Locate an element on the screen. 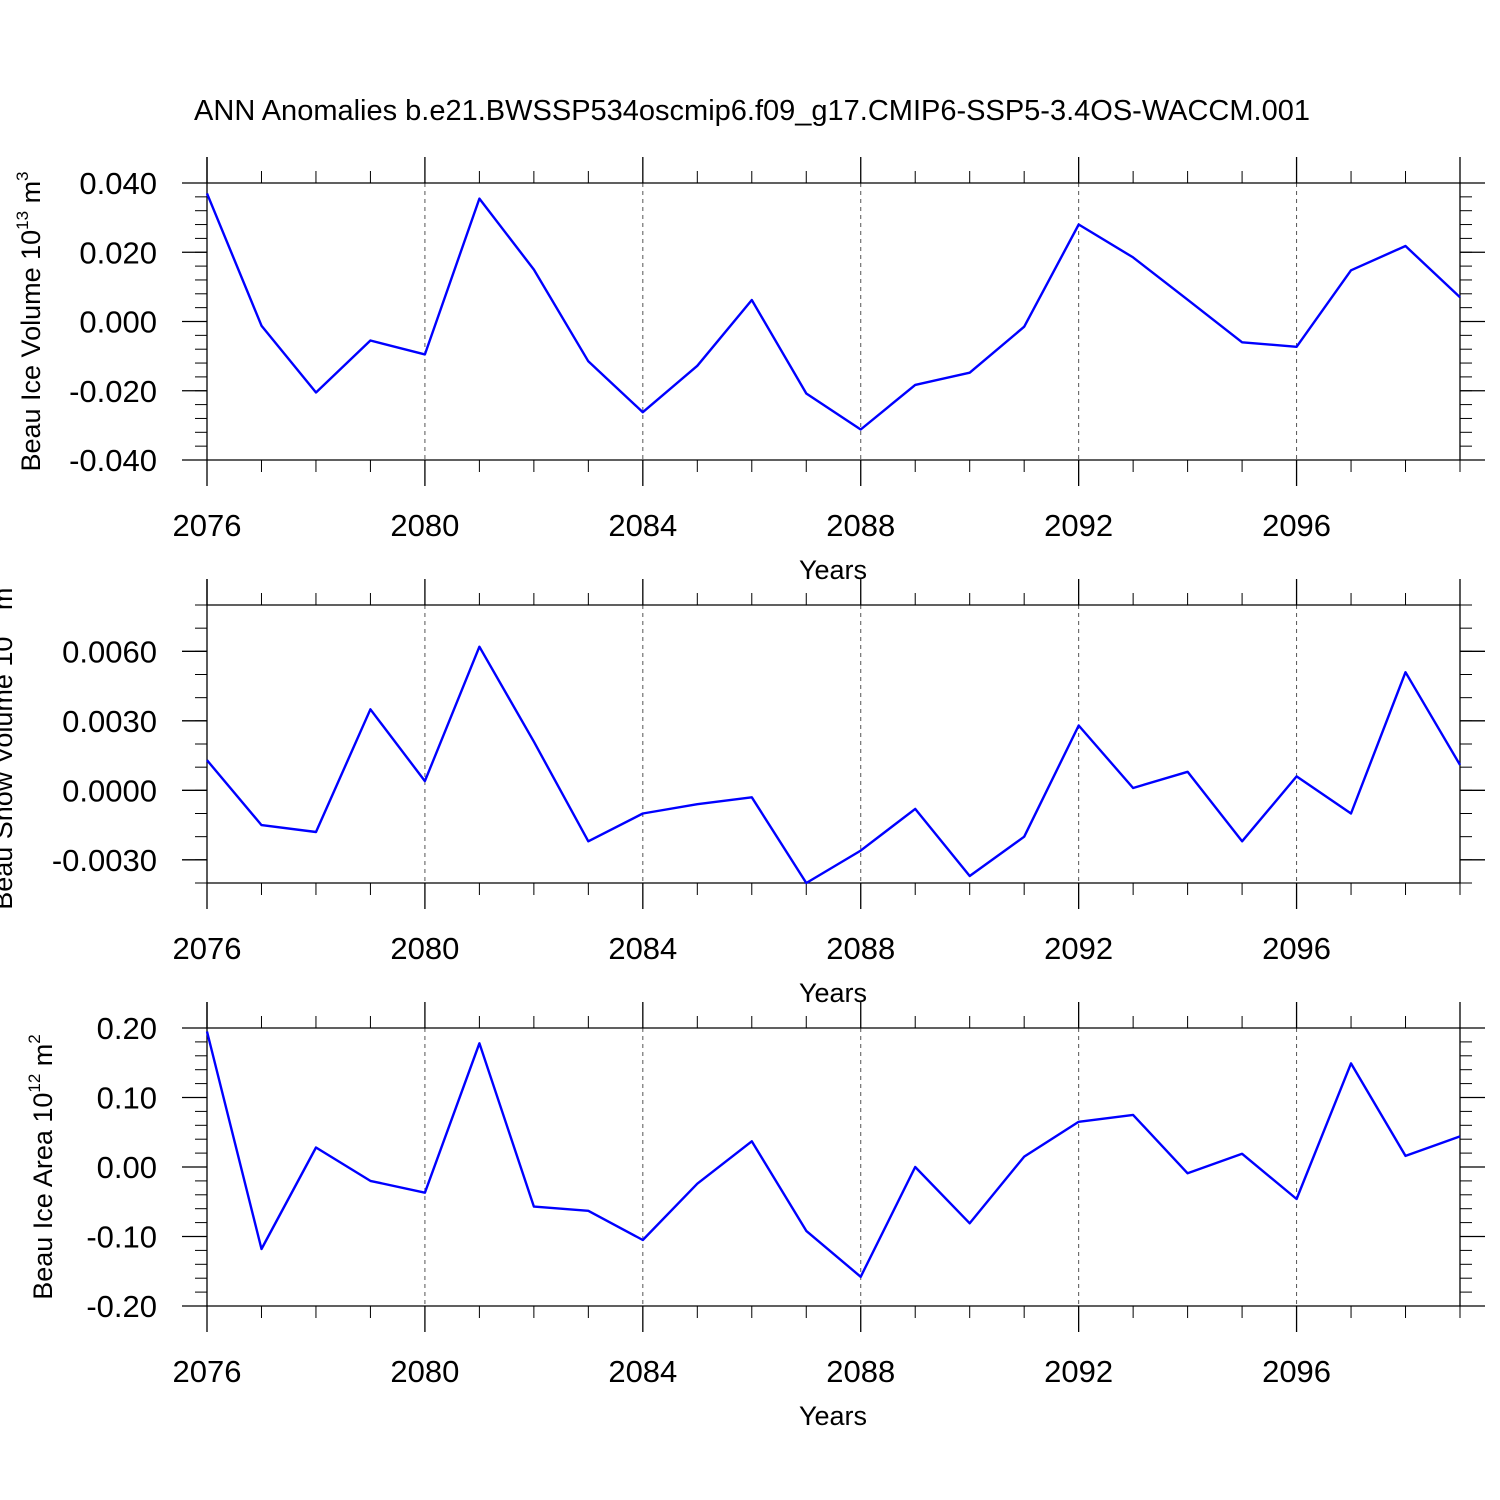  y-tick-label: -0.020 is located at coordinates (113, 391).